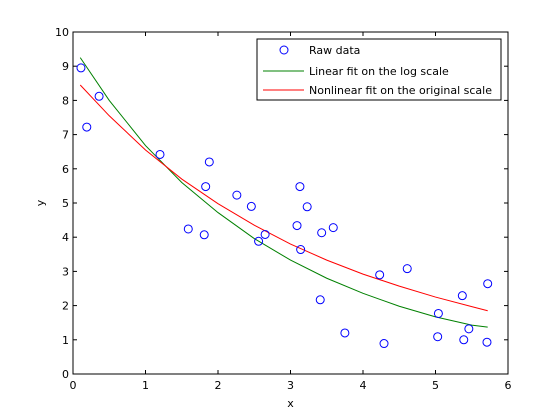 This screenshot has width=560, height=420. I want to click on legend-label-nonlinear-fit: Nonlinear fit on the original scale, so click(400, 90).